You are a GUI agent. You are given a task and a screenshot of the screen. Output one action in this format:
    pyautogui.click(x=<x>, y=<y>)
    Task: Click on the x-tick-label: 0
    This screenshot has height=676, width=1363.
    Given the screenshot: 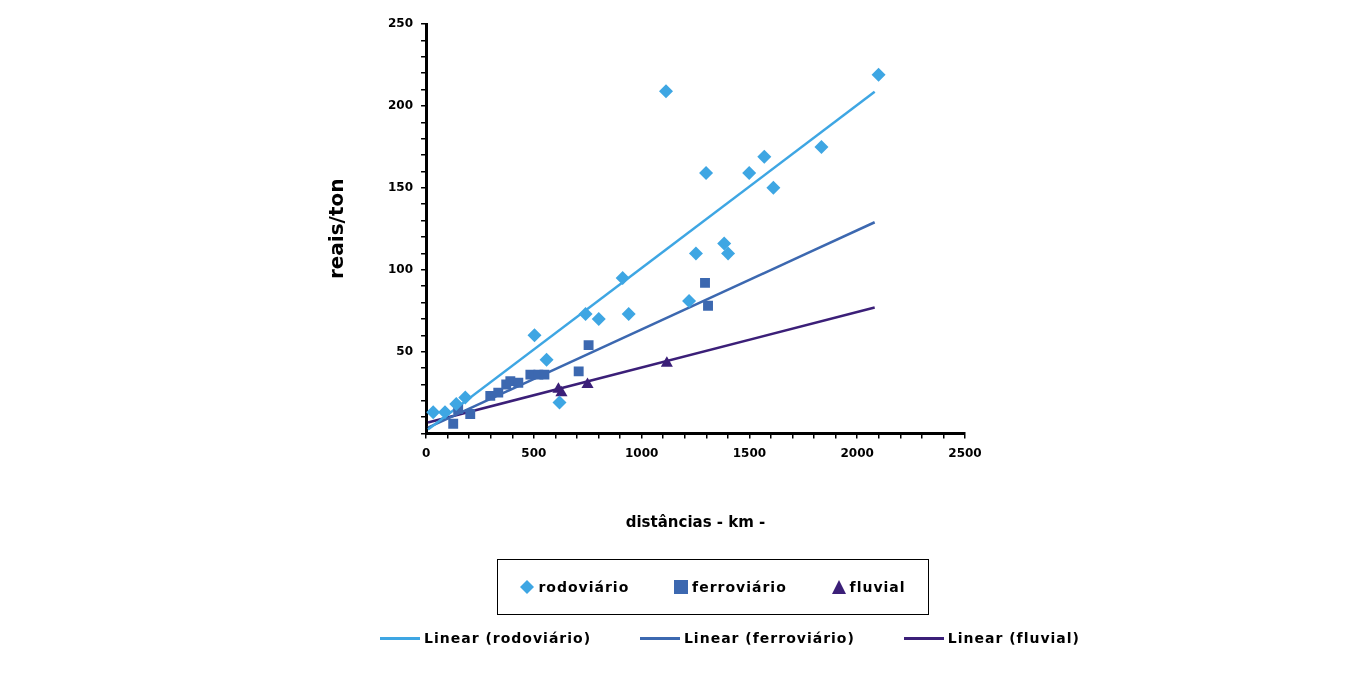 What is the action you would take?
    pyautogui.click(x=426, y=452)
    